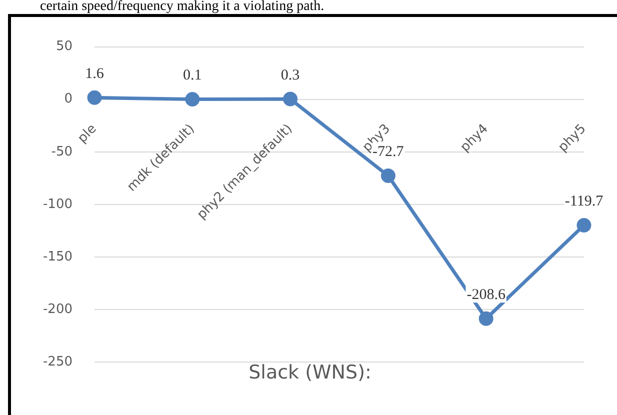 The height and width of the screenshot is (415, 617). What do you see at coordinates (68, 99) in the screenshot?
I see `y-tick-label: 0` at bounding box center [68, 99].